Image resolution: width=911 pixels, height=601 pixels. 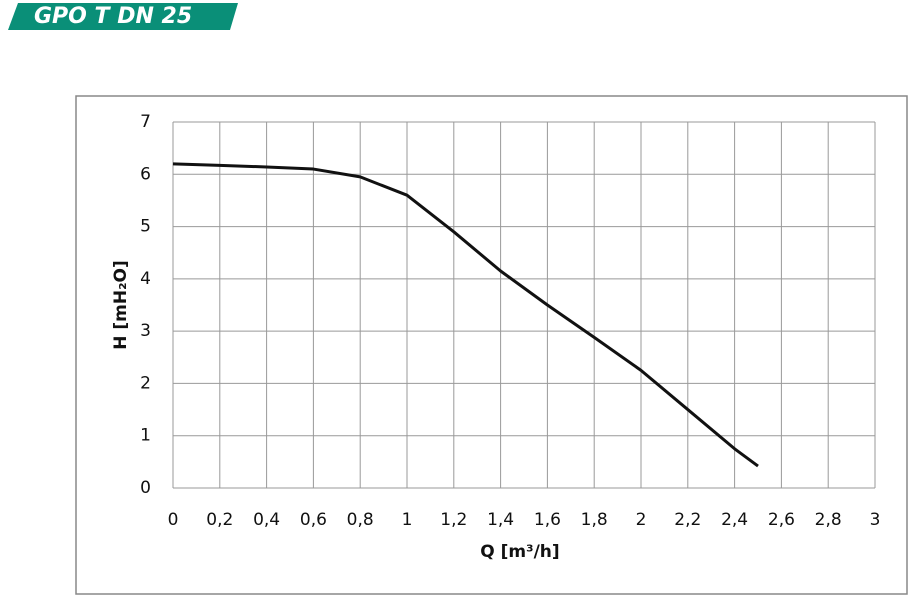 I want to click on banner-title: GPO T DN 25, so click(x=113, y=16).